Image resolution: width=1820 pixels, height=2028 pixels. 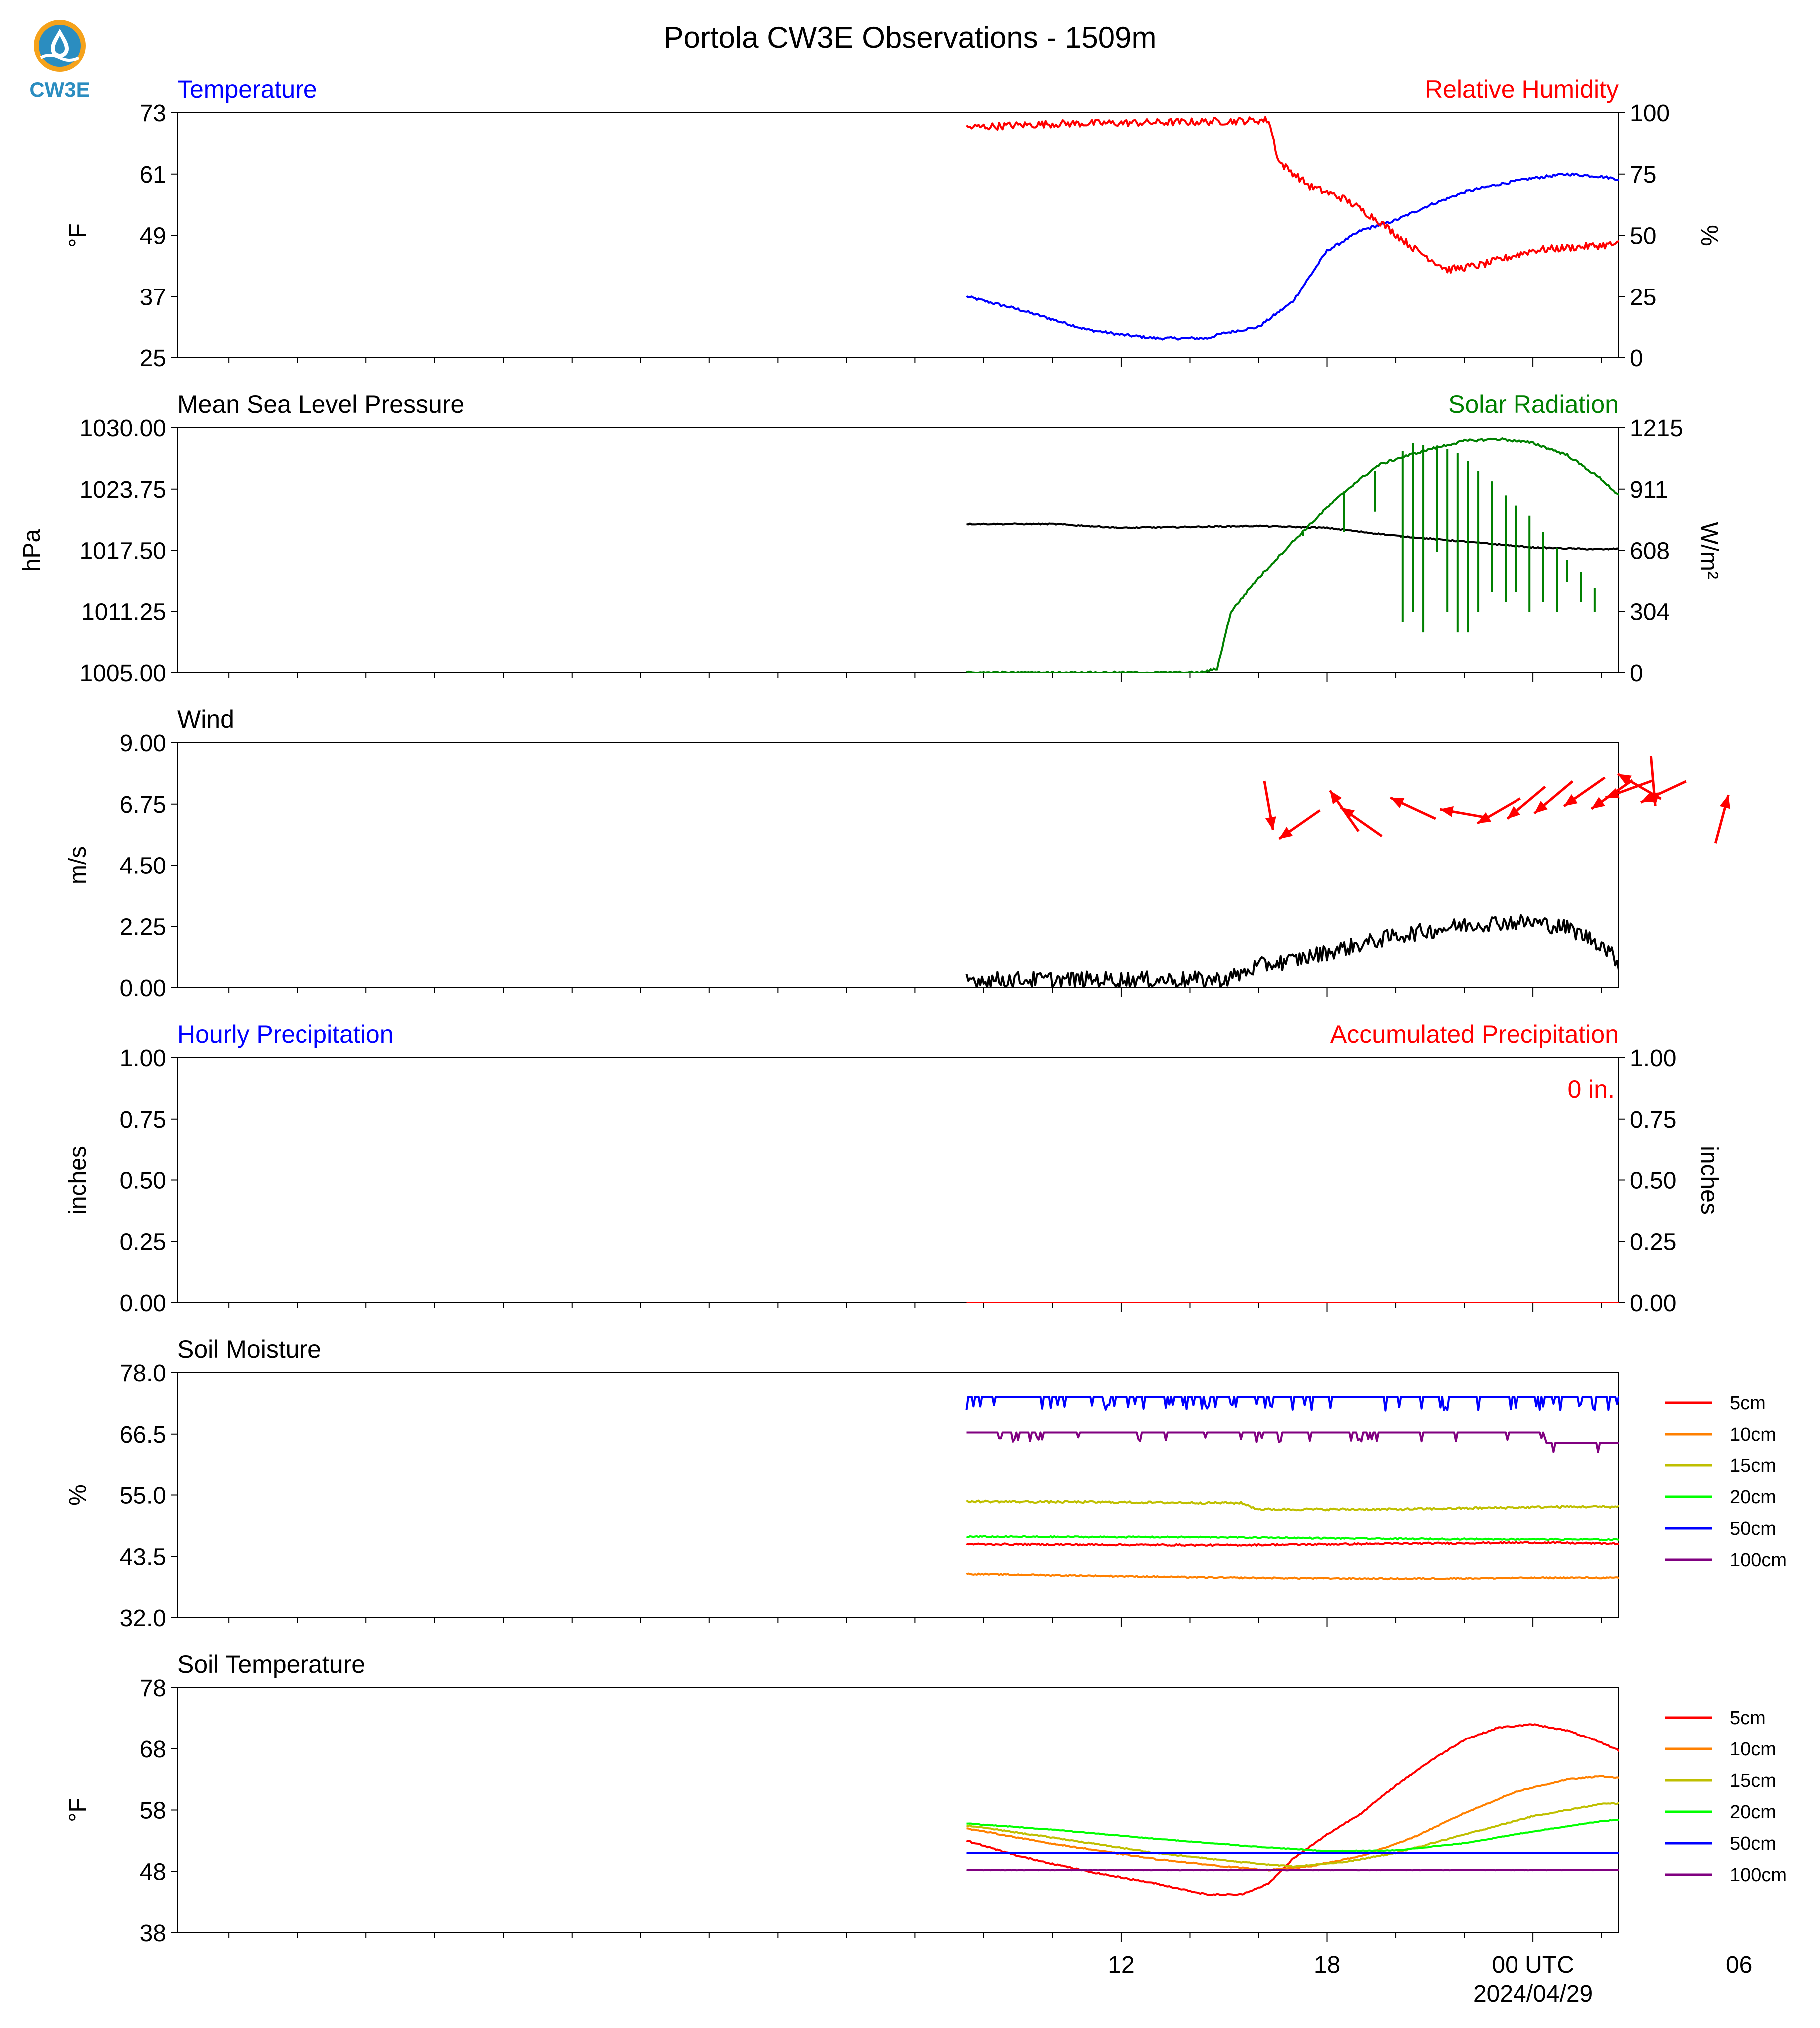 What do you see at coordinates (143, 1618) in the screenshot?
I see `left-tick-label: 32.0` at bounding box center [143, 1618].